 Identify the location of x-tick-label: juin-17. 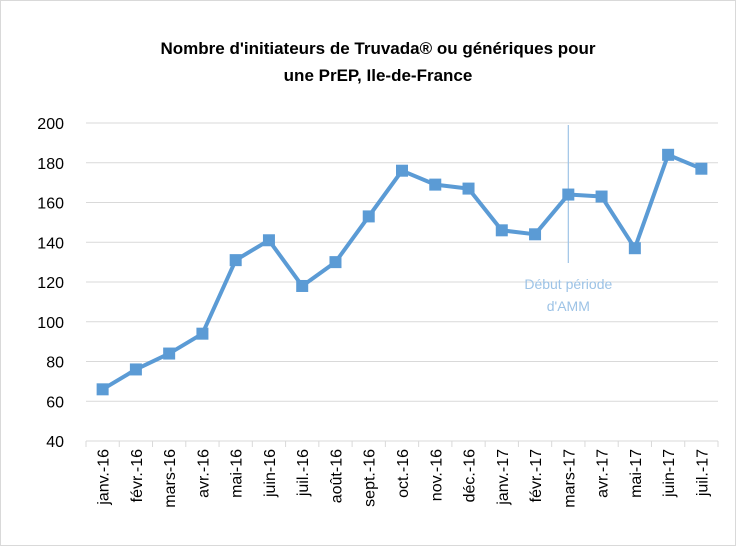
(669, 473).